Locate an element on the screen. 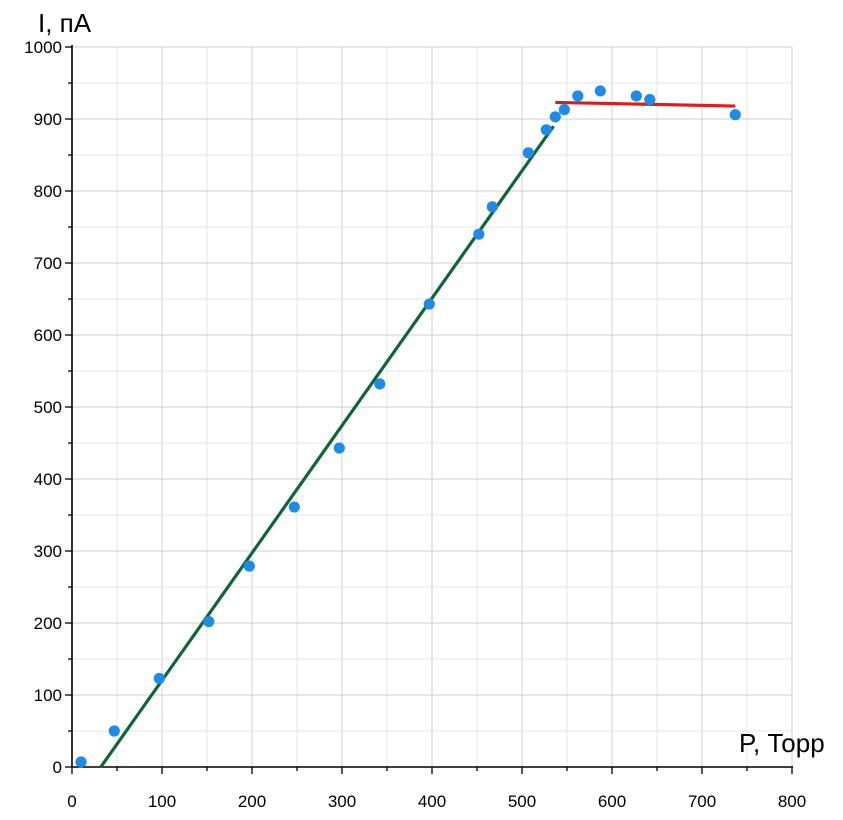 The height and width of the screenshot is (820, 843). fit-line is located at coordinates (645, 104).